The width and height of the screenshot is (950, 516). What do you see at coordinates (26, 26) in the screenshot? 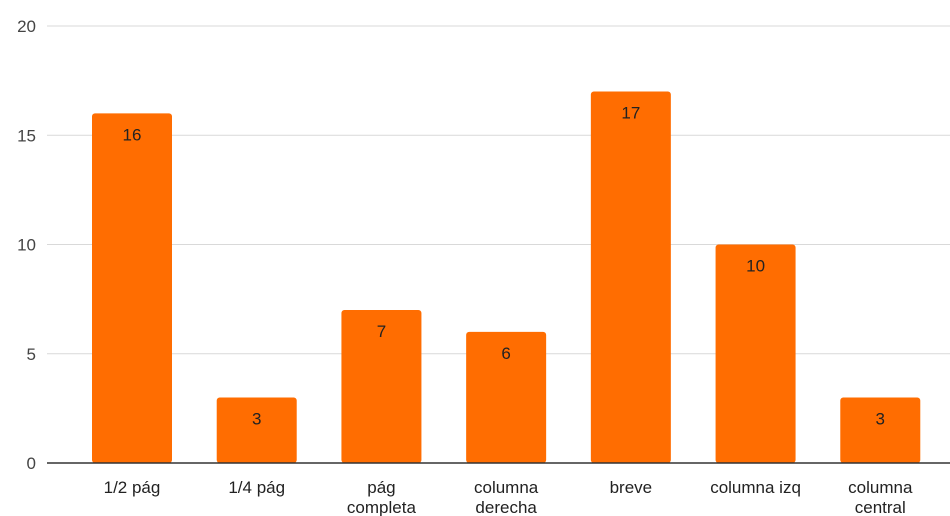
I see `y-tick-label: 20` at bounding box center [26, 26].